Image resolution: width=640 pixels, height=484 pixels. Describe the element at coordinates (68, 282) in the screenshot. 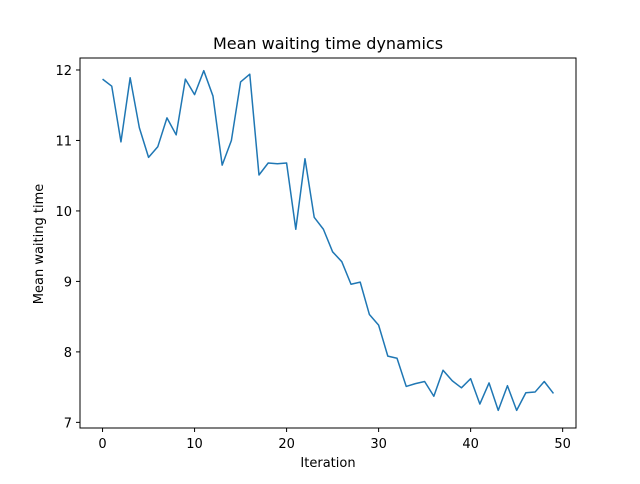

I see `y-tick-label: 9` at that location.